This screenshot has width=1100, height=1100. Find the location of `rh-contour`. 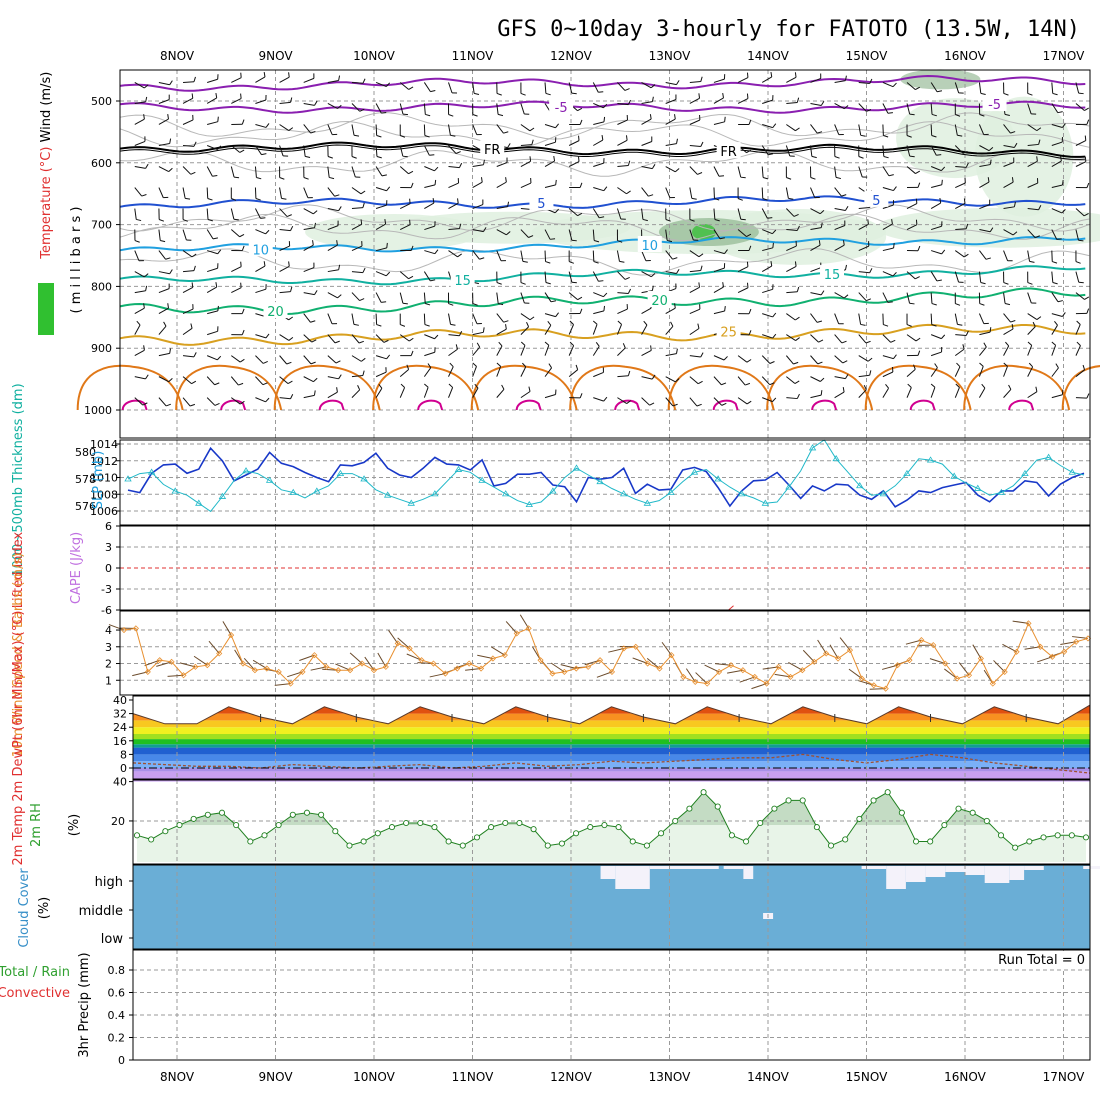

rh-contour is located at coordinates (604, 218).